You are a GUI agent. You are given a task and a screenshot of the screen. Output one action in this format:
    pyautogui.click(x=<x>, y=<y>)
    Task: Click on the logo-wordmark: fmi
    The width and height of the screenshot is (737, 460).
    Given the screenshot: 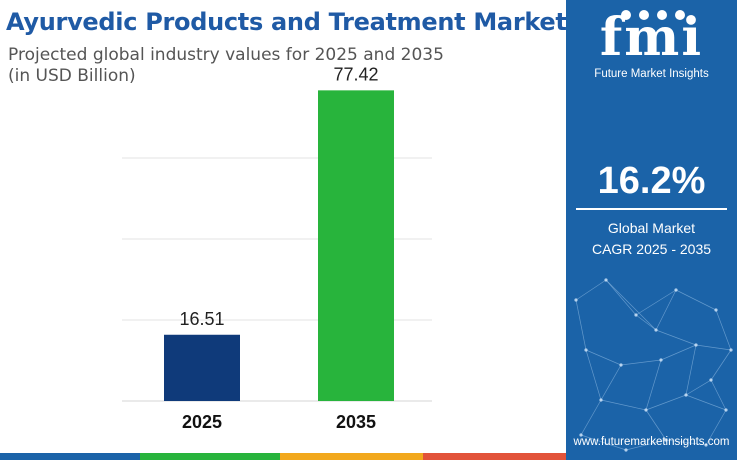 What is the action you would take?
    pyautogui.click(x=651, y=37)
    